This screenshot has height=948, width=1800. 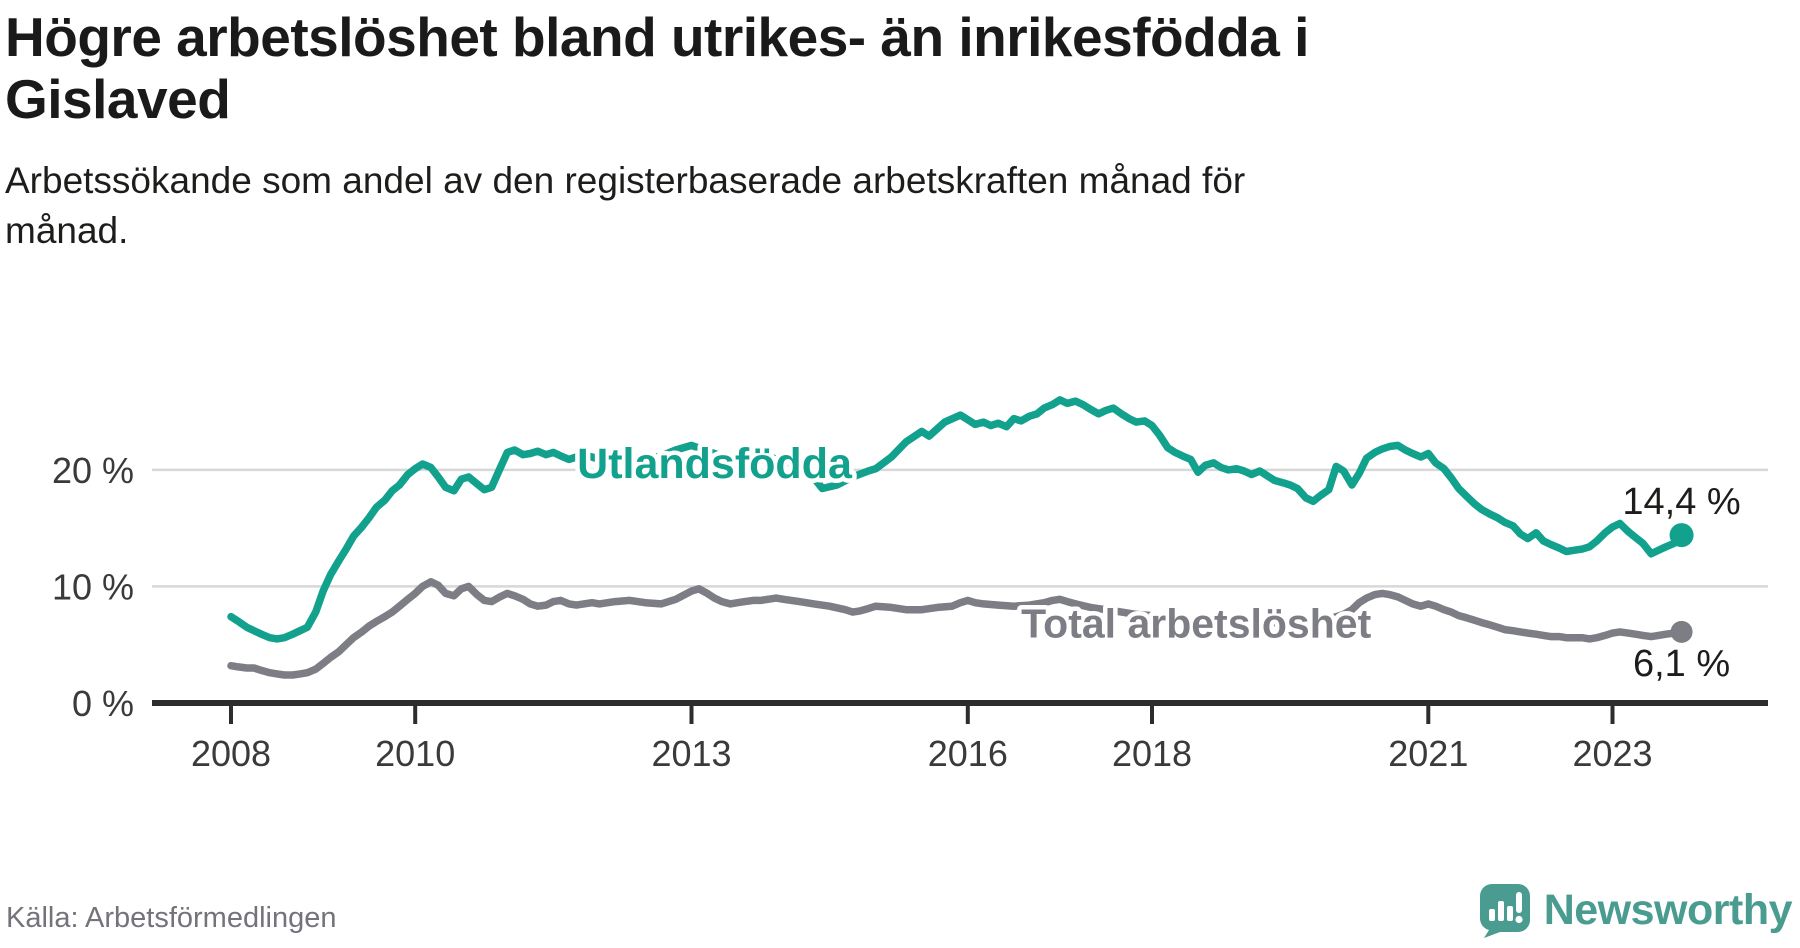 What do you see at coordinates (968, 753) in the screenshot?
I see `x-axis-tick-label: 2016` at bounding box center [968, 753].